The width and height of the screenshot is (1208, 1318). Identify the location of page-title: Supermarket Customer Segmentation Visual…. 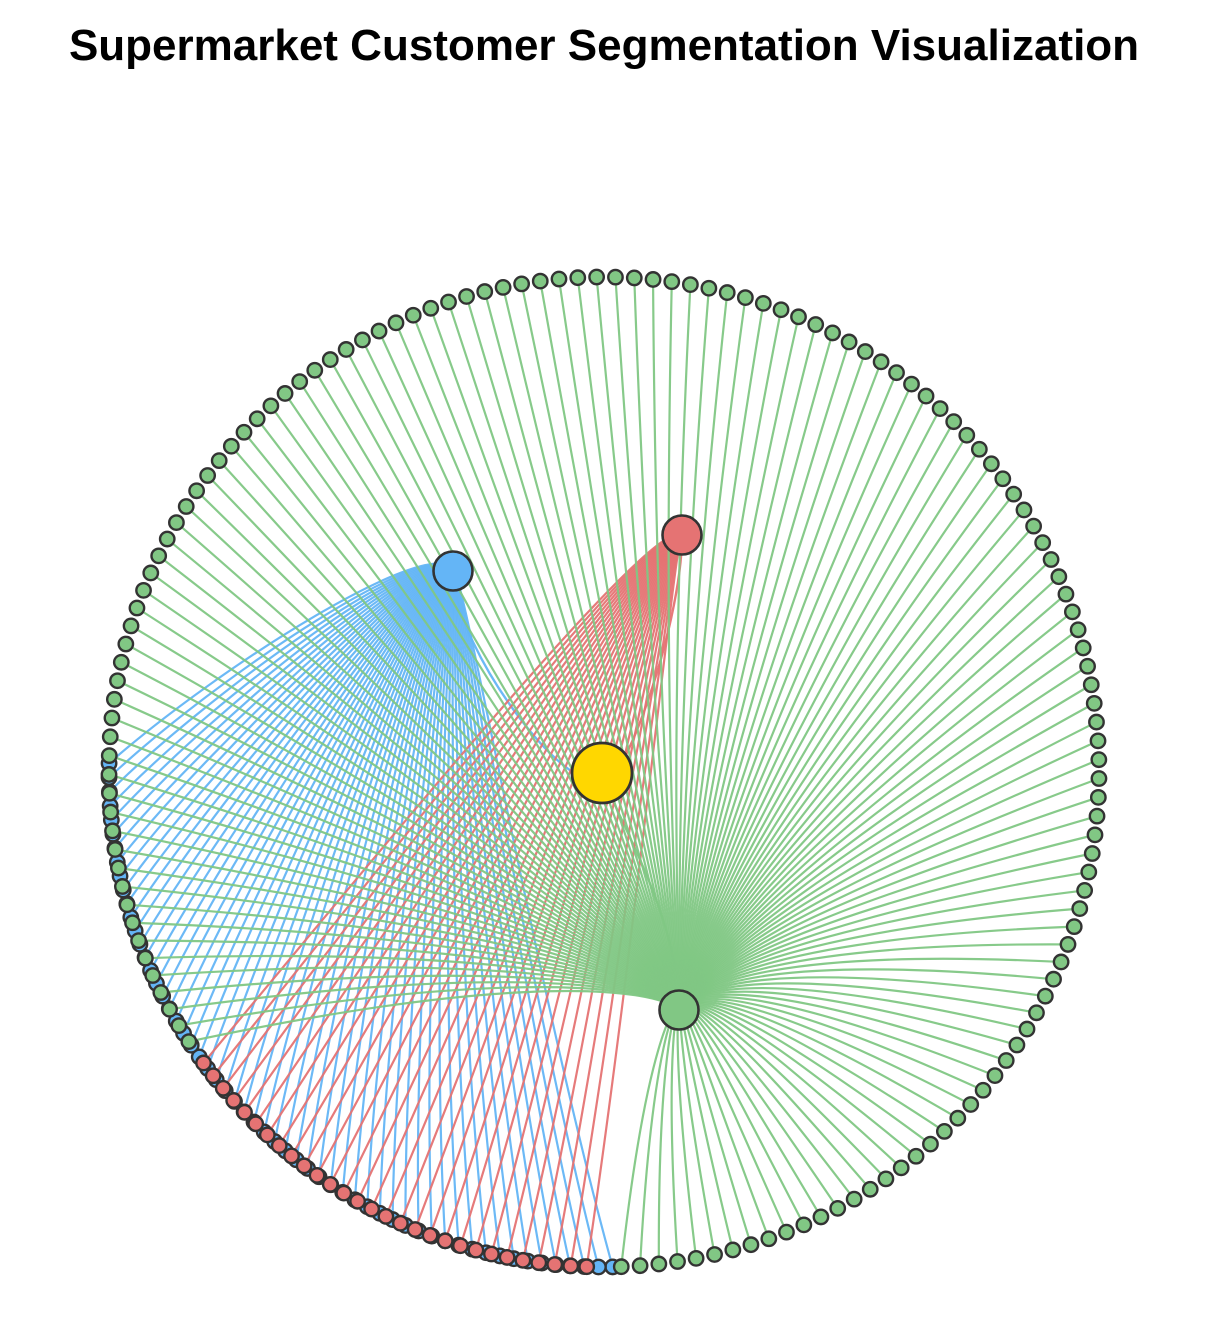
(604, 45).